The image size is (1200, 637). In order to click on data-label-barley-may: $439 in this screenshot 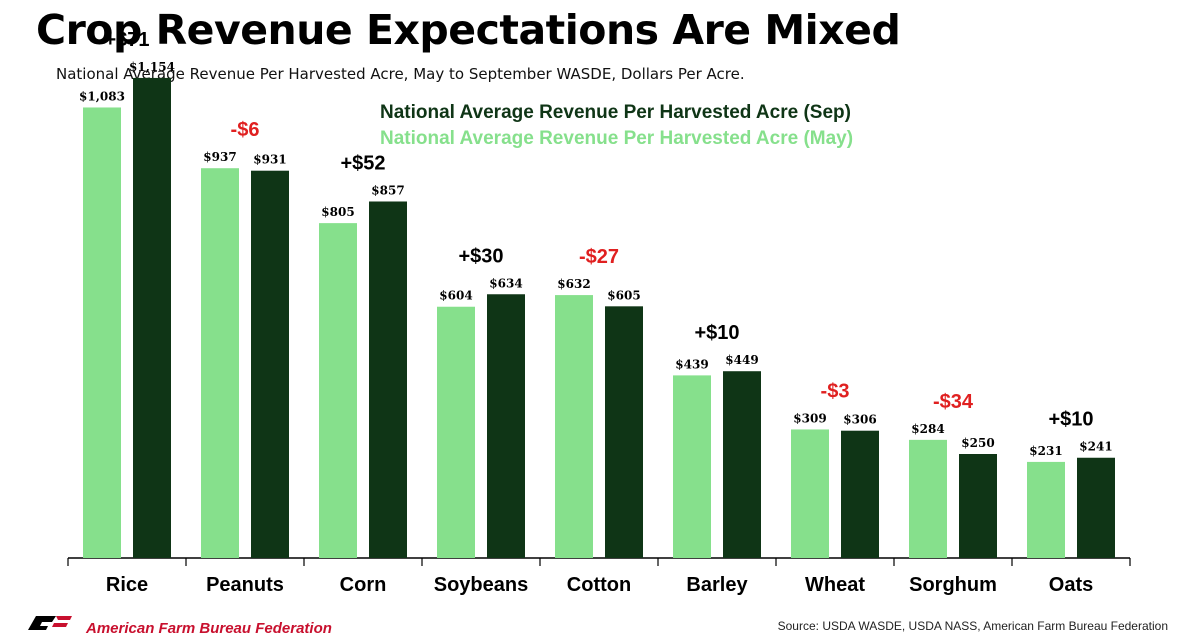, I will do `click(691, 364)`.